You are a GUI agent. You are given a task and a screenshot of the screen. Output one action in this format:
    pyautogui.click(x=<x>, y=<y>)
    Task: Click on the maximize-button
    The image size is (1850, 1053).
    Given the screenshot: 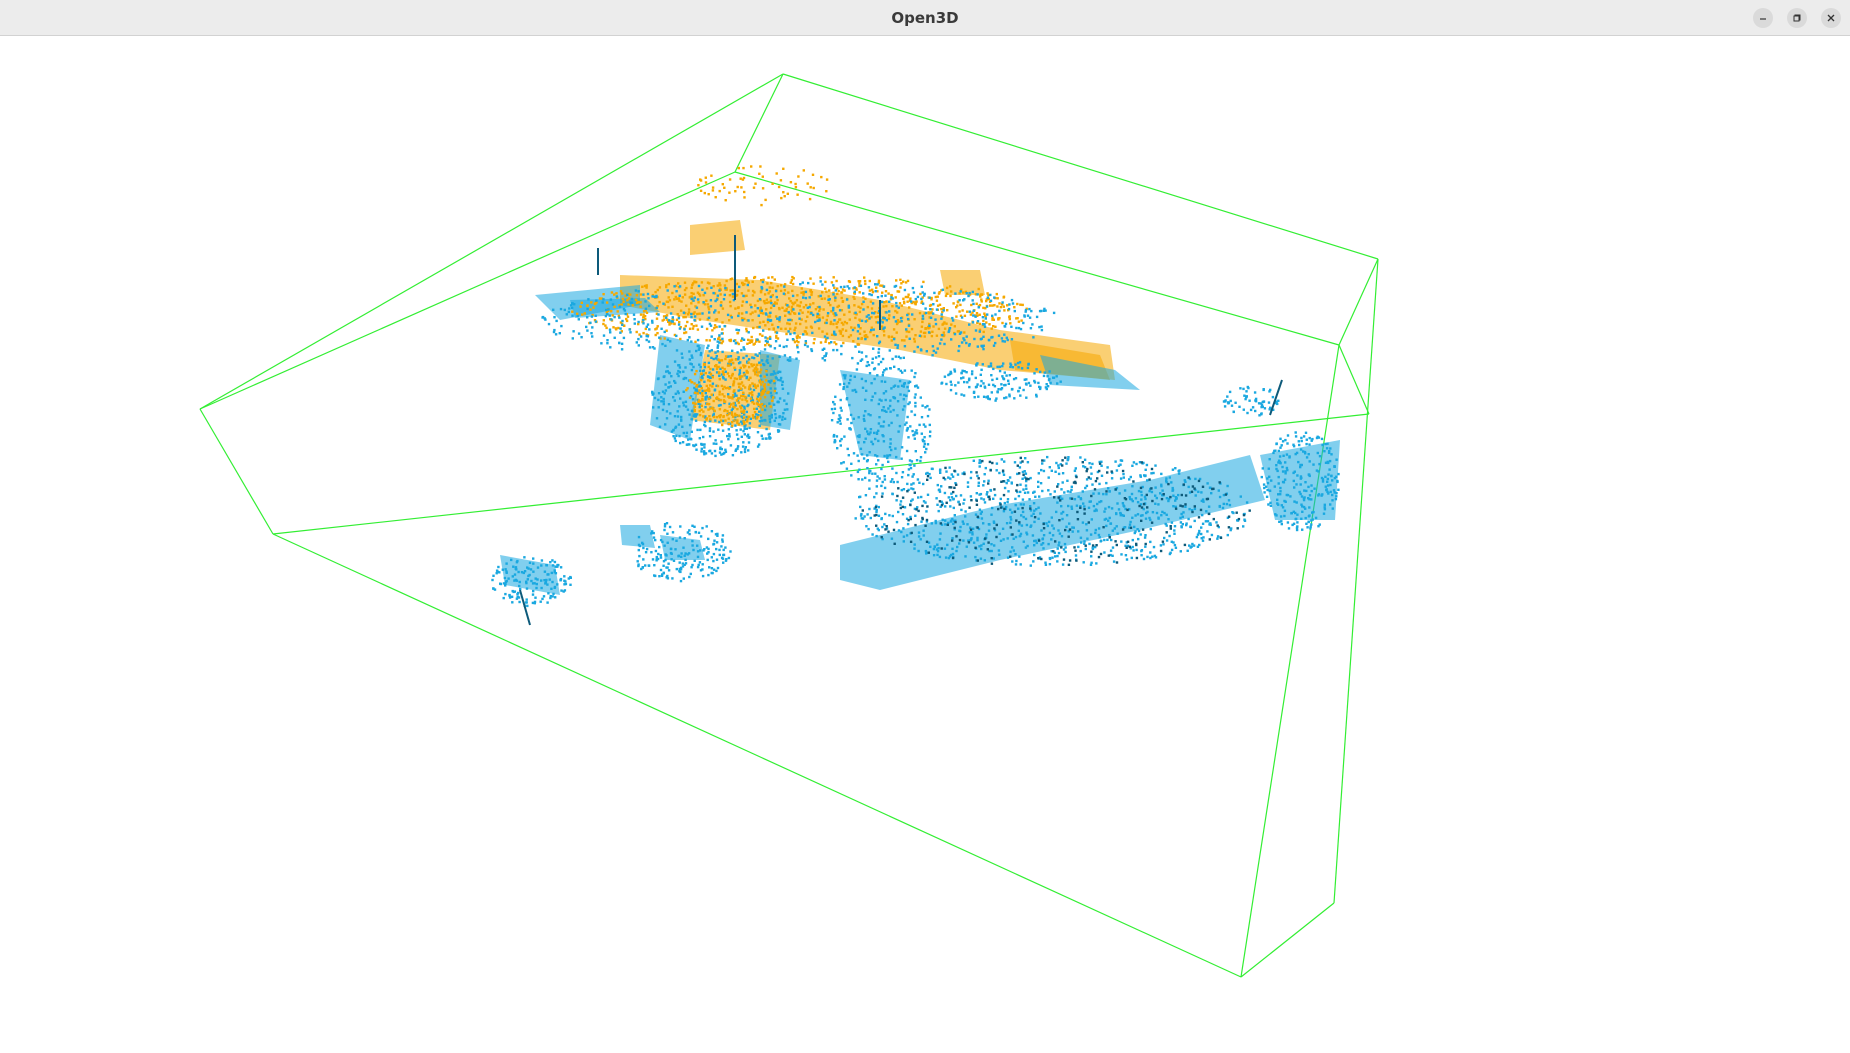 What is the action you would take?
    pyautogui.click(x=1797, y=18)
    